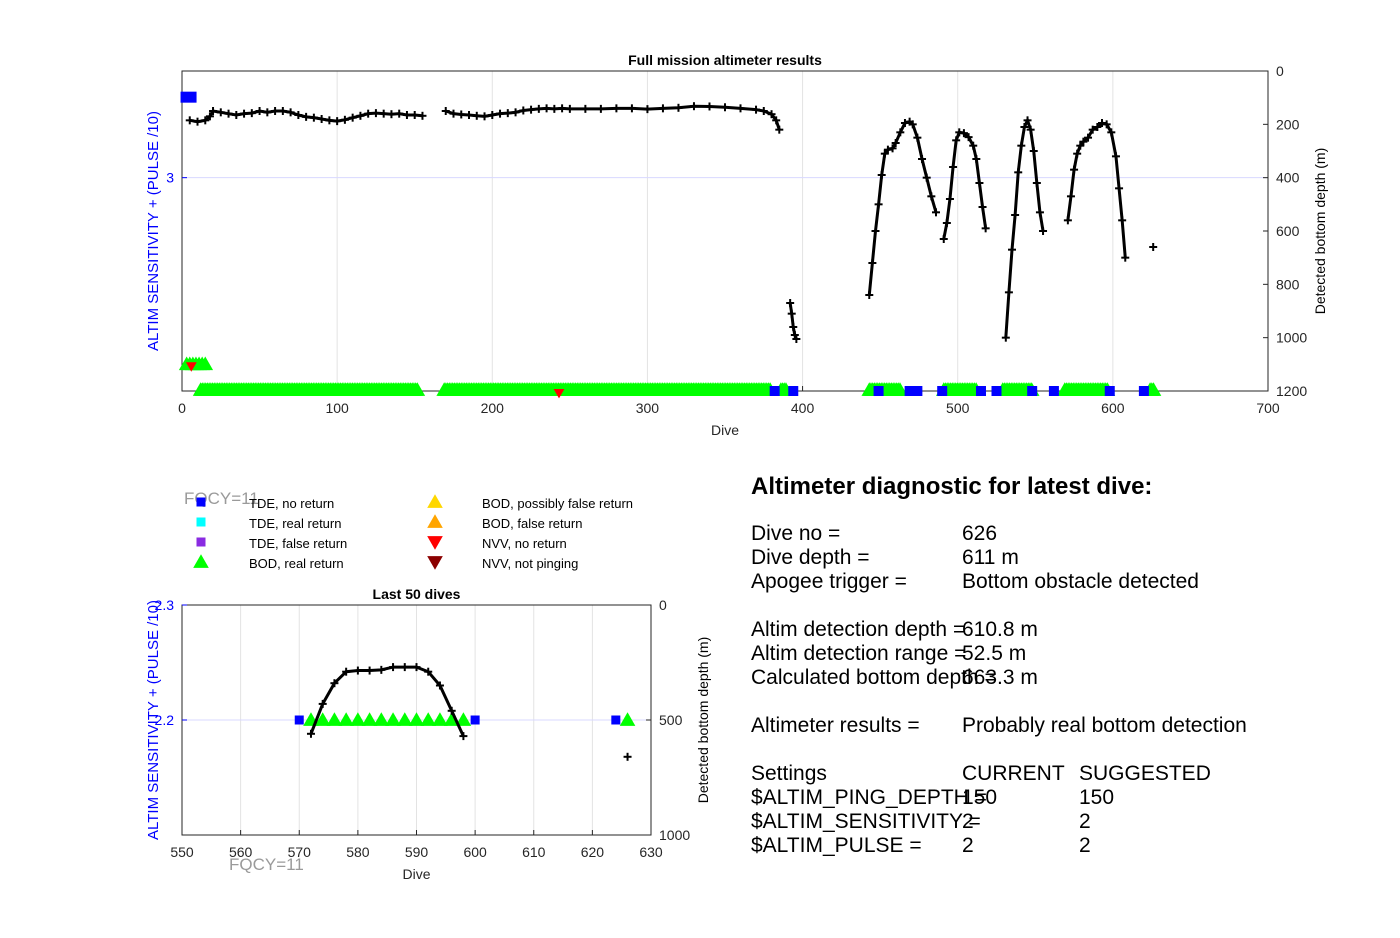 The image size is (1400, 938). What do you see at coordinates (1104, 725) in the screenshot?
I see `diagnostic-value: Probably real bottom detection` at bounding box center [1104, 725].